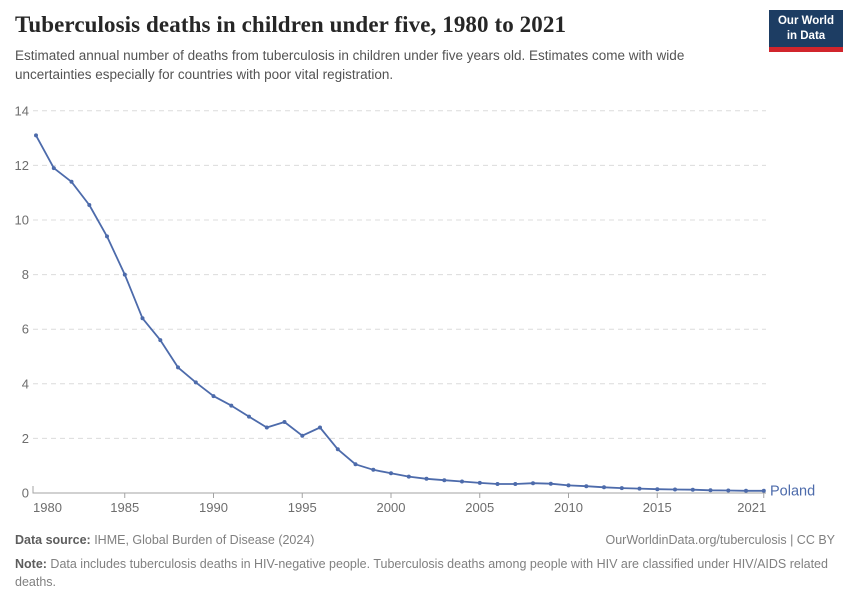 The height and width of the screenshot is (600, 850). I want to click on x-axis-tick-label: 1990, so click(213, 507).